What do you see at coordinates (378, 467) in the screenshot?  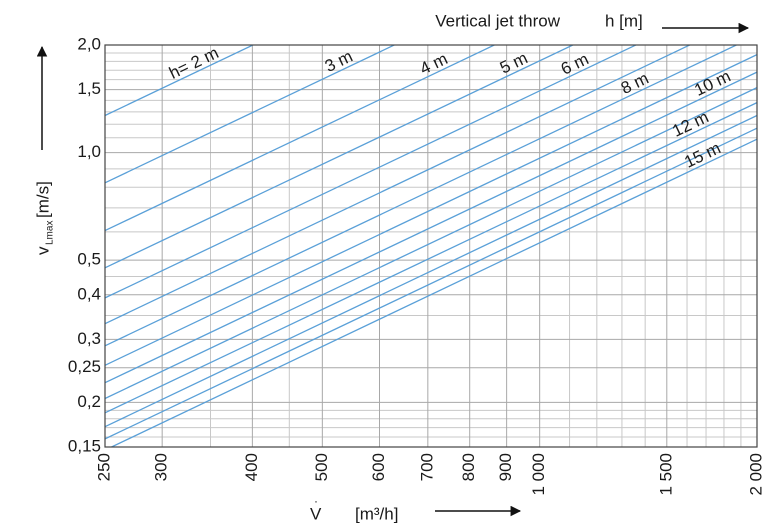 I see `x-tick-label: 600` at bounding box center [378, 467].